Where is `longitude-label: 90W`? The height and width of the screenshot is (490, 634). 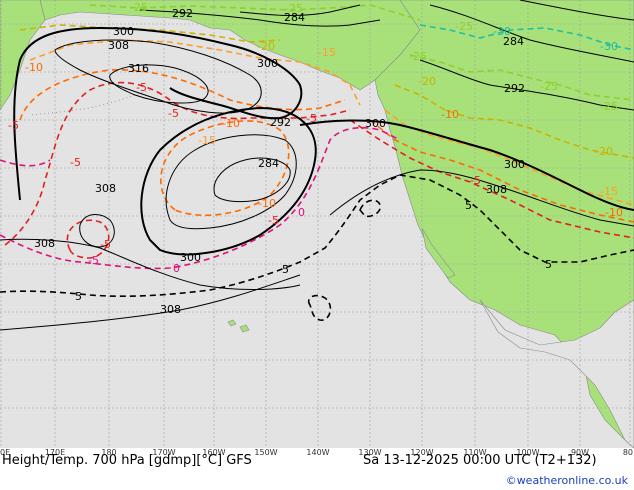 longitude-label: 90W is located at coordinates (580, 452).